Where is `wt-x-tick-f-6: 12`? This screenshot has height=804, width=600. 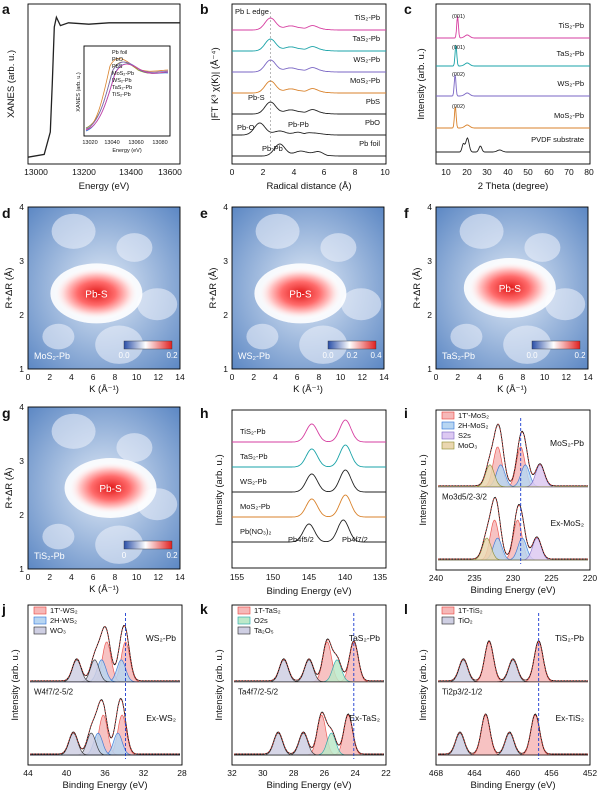
wt-x-tick-f-6: 12 is located at coordinates (567, 377).